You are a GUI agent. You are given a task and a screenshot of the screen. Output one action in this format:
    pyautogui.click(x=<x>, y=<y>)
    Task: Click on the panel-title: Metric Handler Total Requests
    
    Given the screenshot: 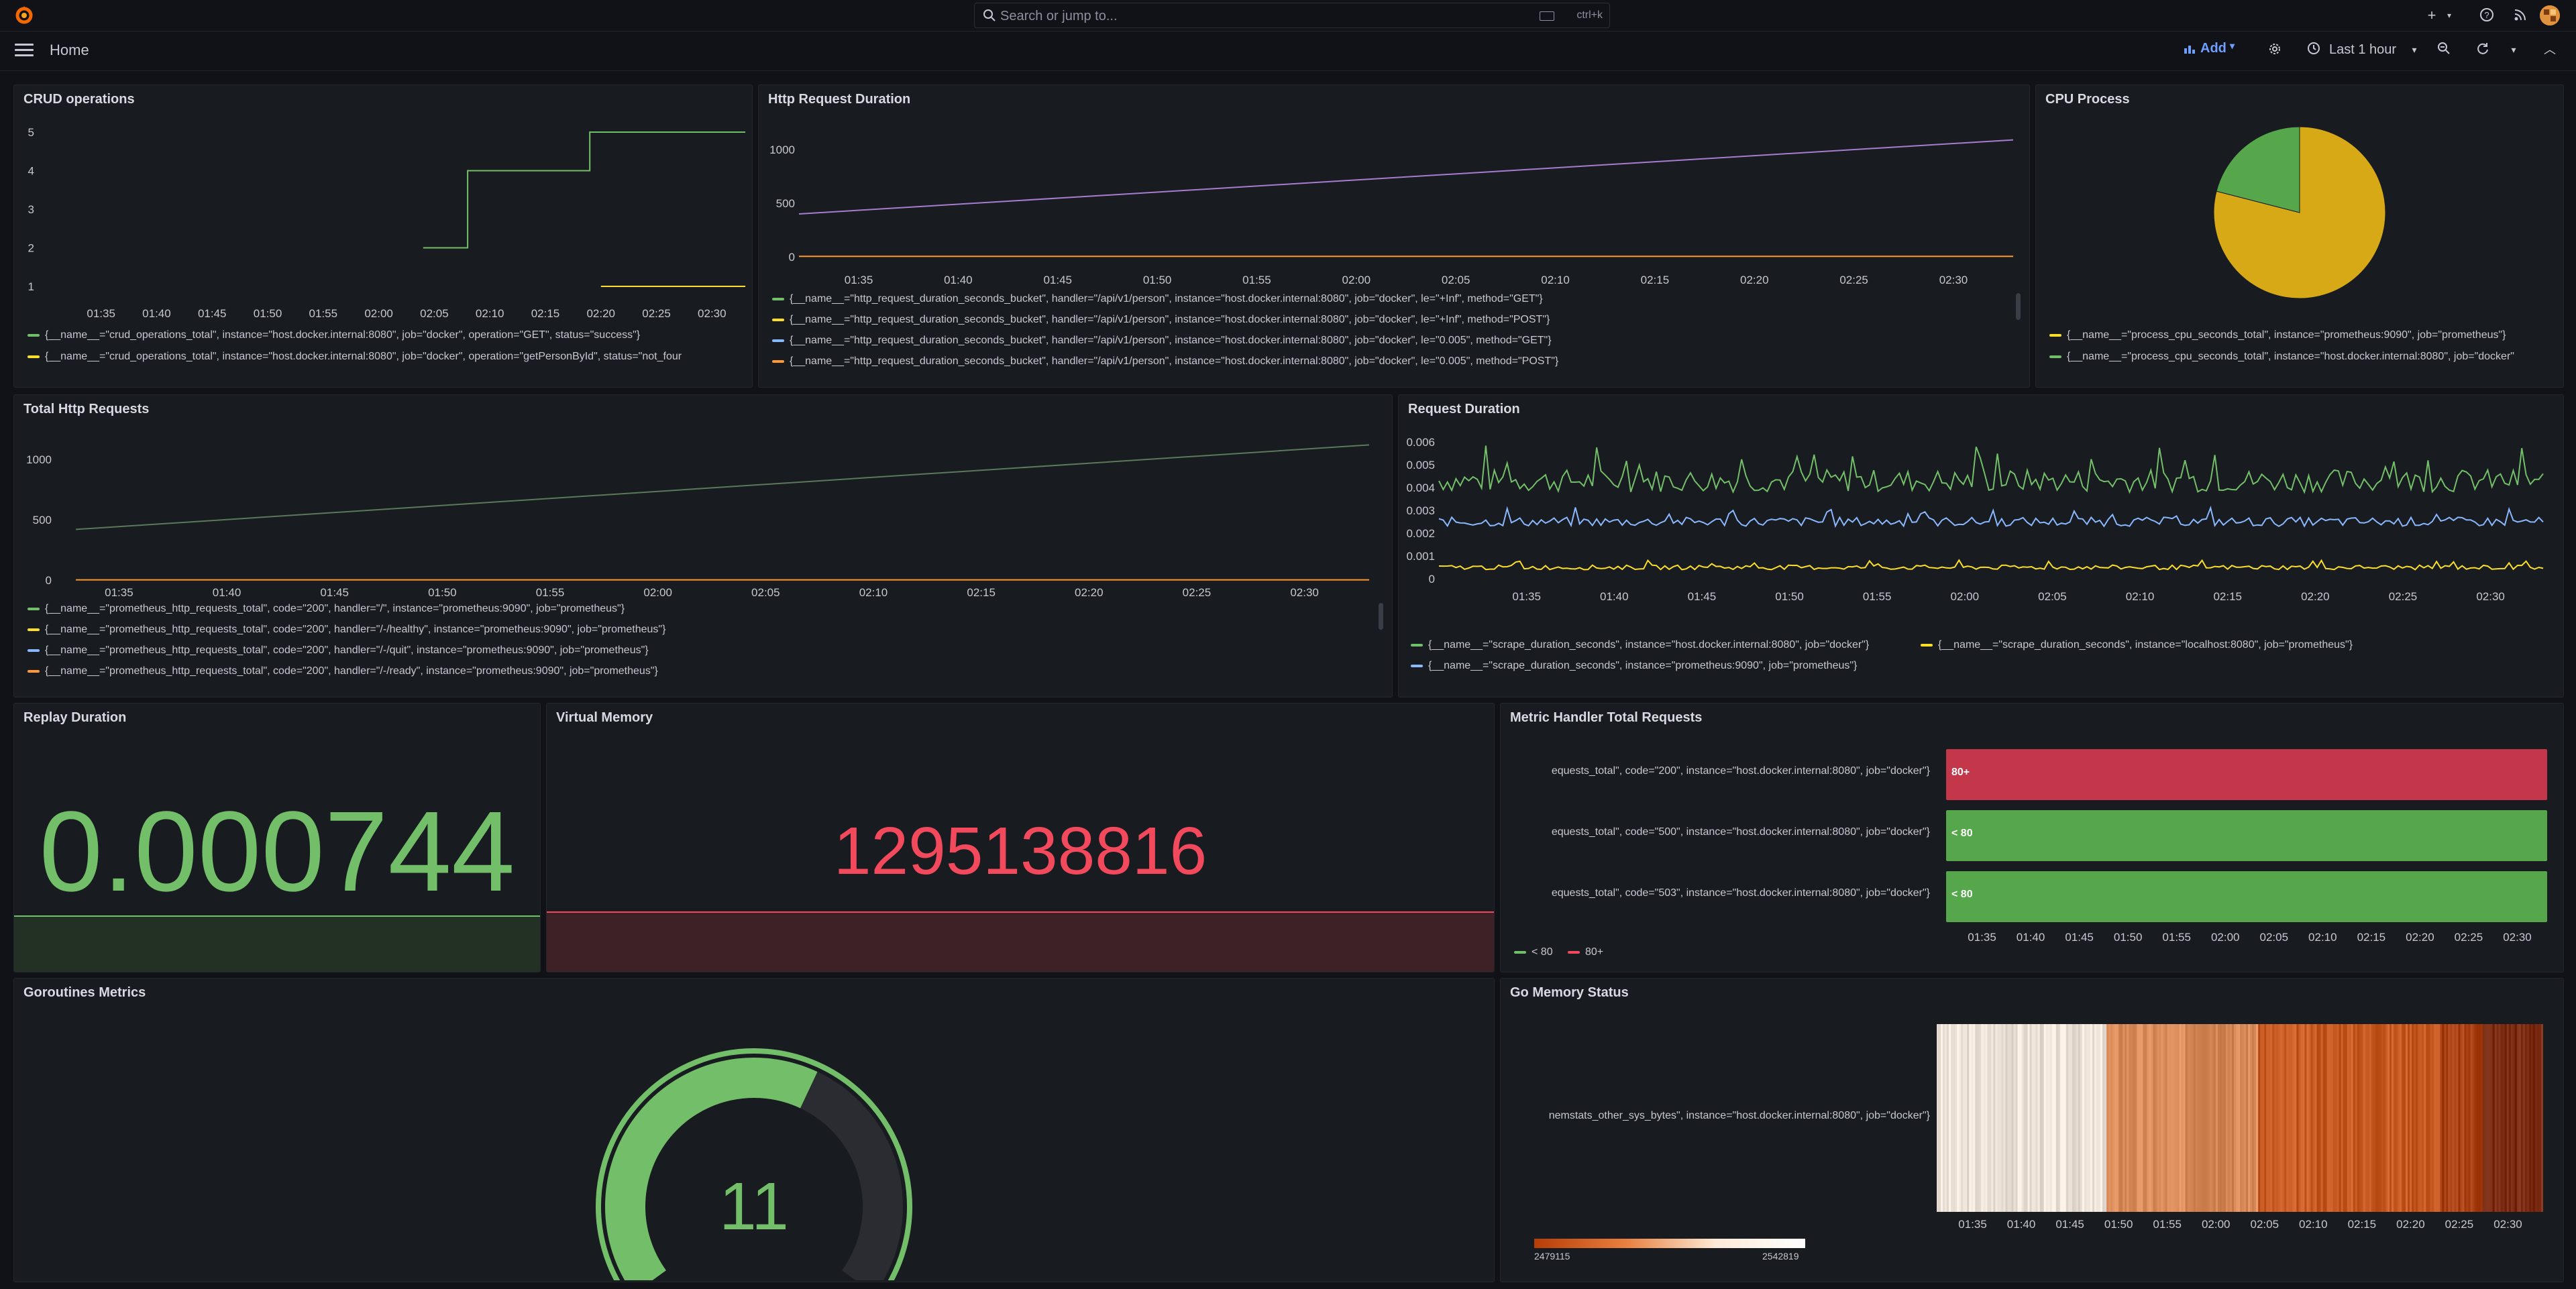 What is the action you would take?
    pyautogui.click(x=1606, y=718)
    